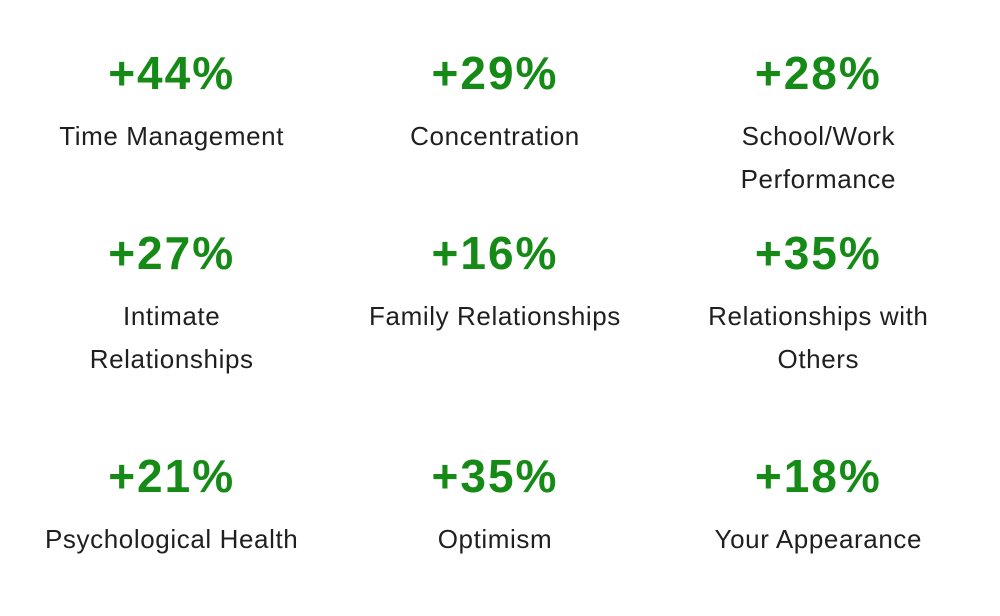 The height and width of the screenshot is (616, 1000). Describe the element at coordinates (495, 253) in the screenshot. I see `stat-value: +16%` at that location.